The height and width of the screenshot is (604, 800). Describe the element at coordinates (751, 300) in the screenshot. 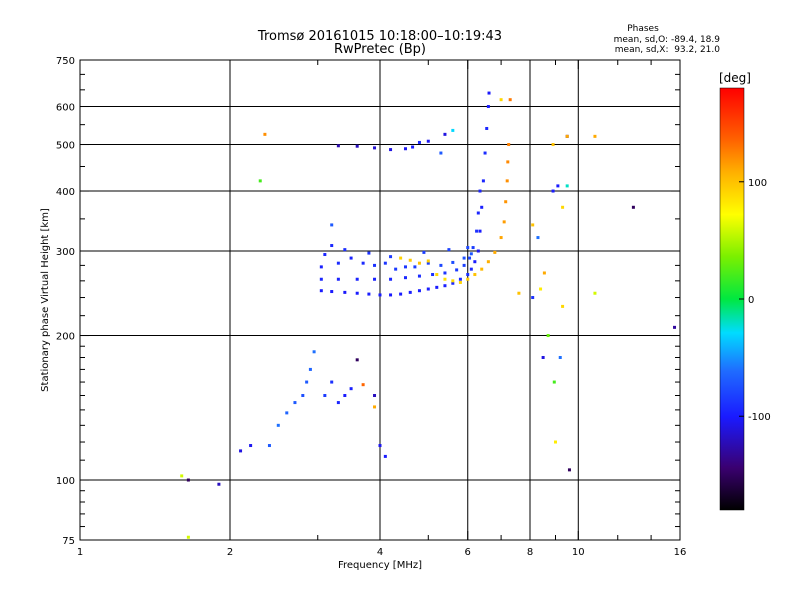

I see `colorbar-tick-label: 0` at that location.